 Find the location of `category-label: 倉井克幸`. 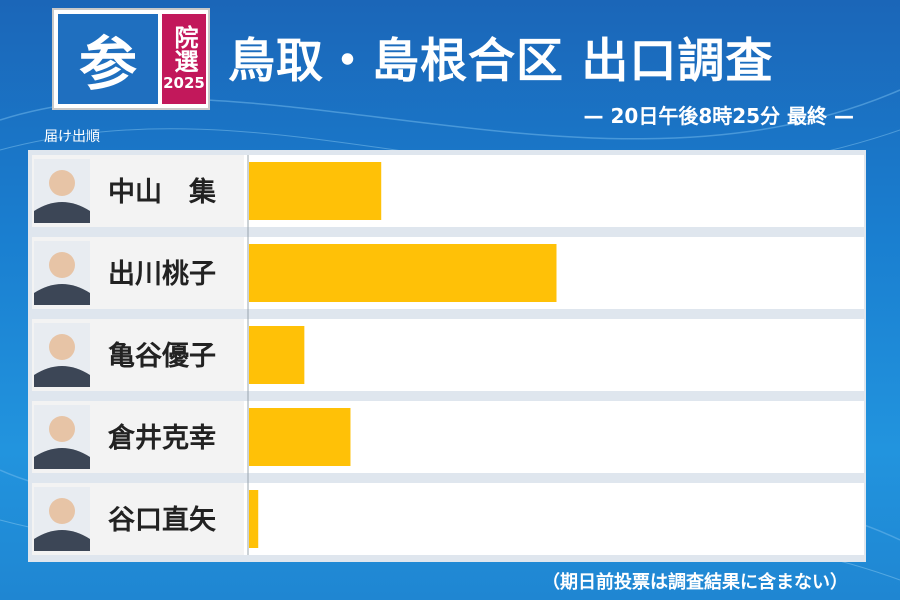

category-label: 倉井克幸 is located at coordinates (161, 438).